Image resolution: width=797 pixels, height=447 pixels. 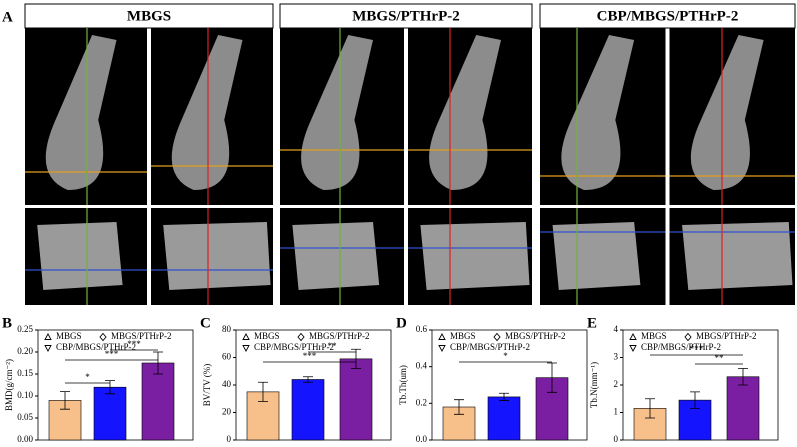 What do you see at coordinates (7, 17) in the screenshot?
I see `figure-label: A` at bounding box center [7, 17].